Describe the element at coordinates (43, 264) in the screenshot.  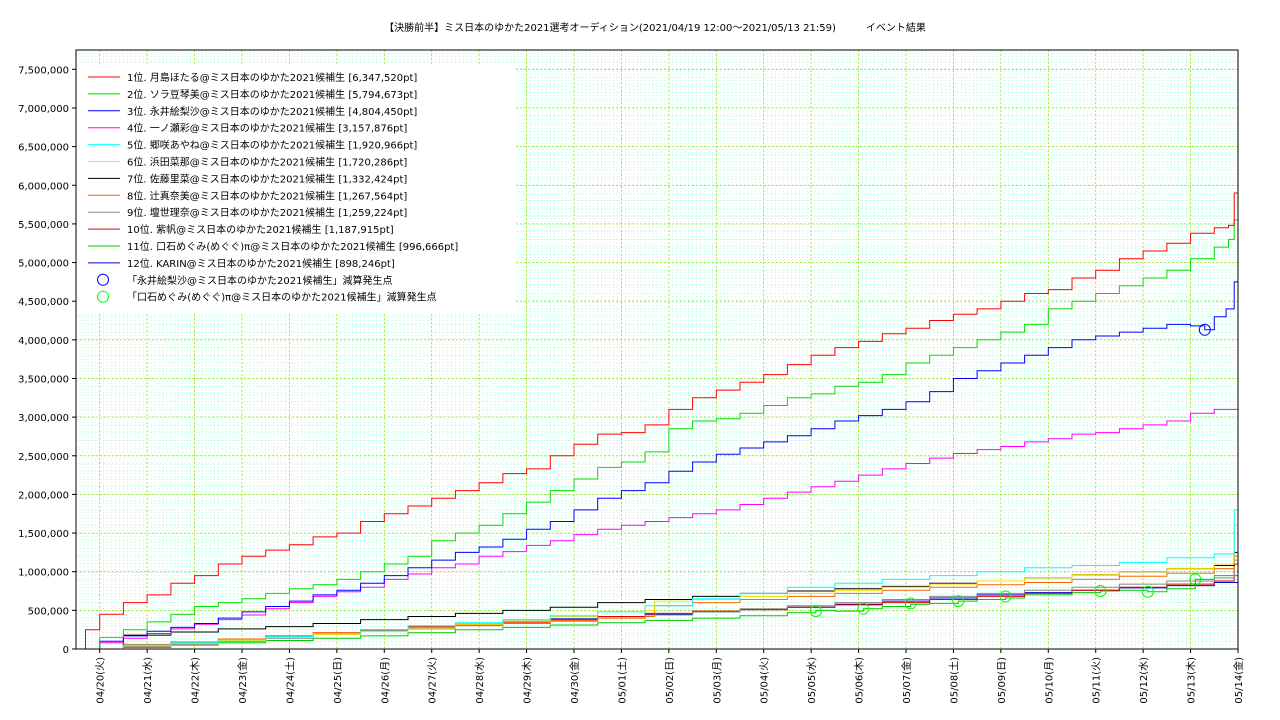
I see `y-tick-label: 5,000,000` at that location.